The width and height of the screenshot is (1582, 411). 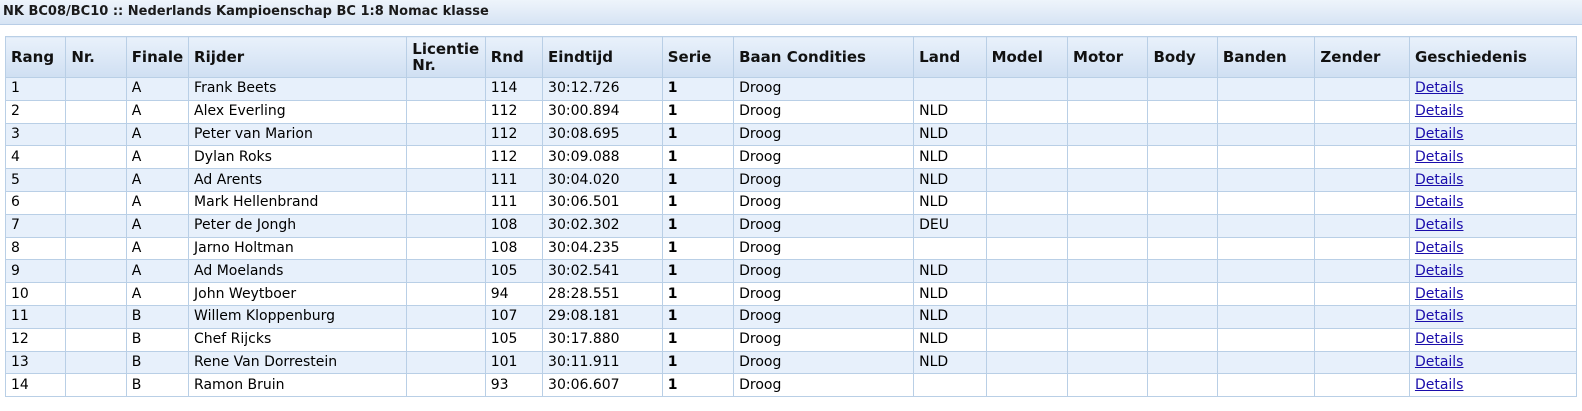 What do you see at coordinates (96, 57) in the screenshot?
I see `col-header-nr: Nr.` at bounding box center [96, 57].